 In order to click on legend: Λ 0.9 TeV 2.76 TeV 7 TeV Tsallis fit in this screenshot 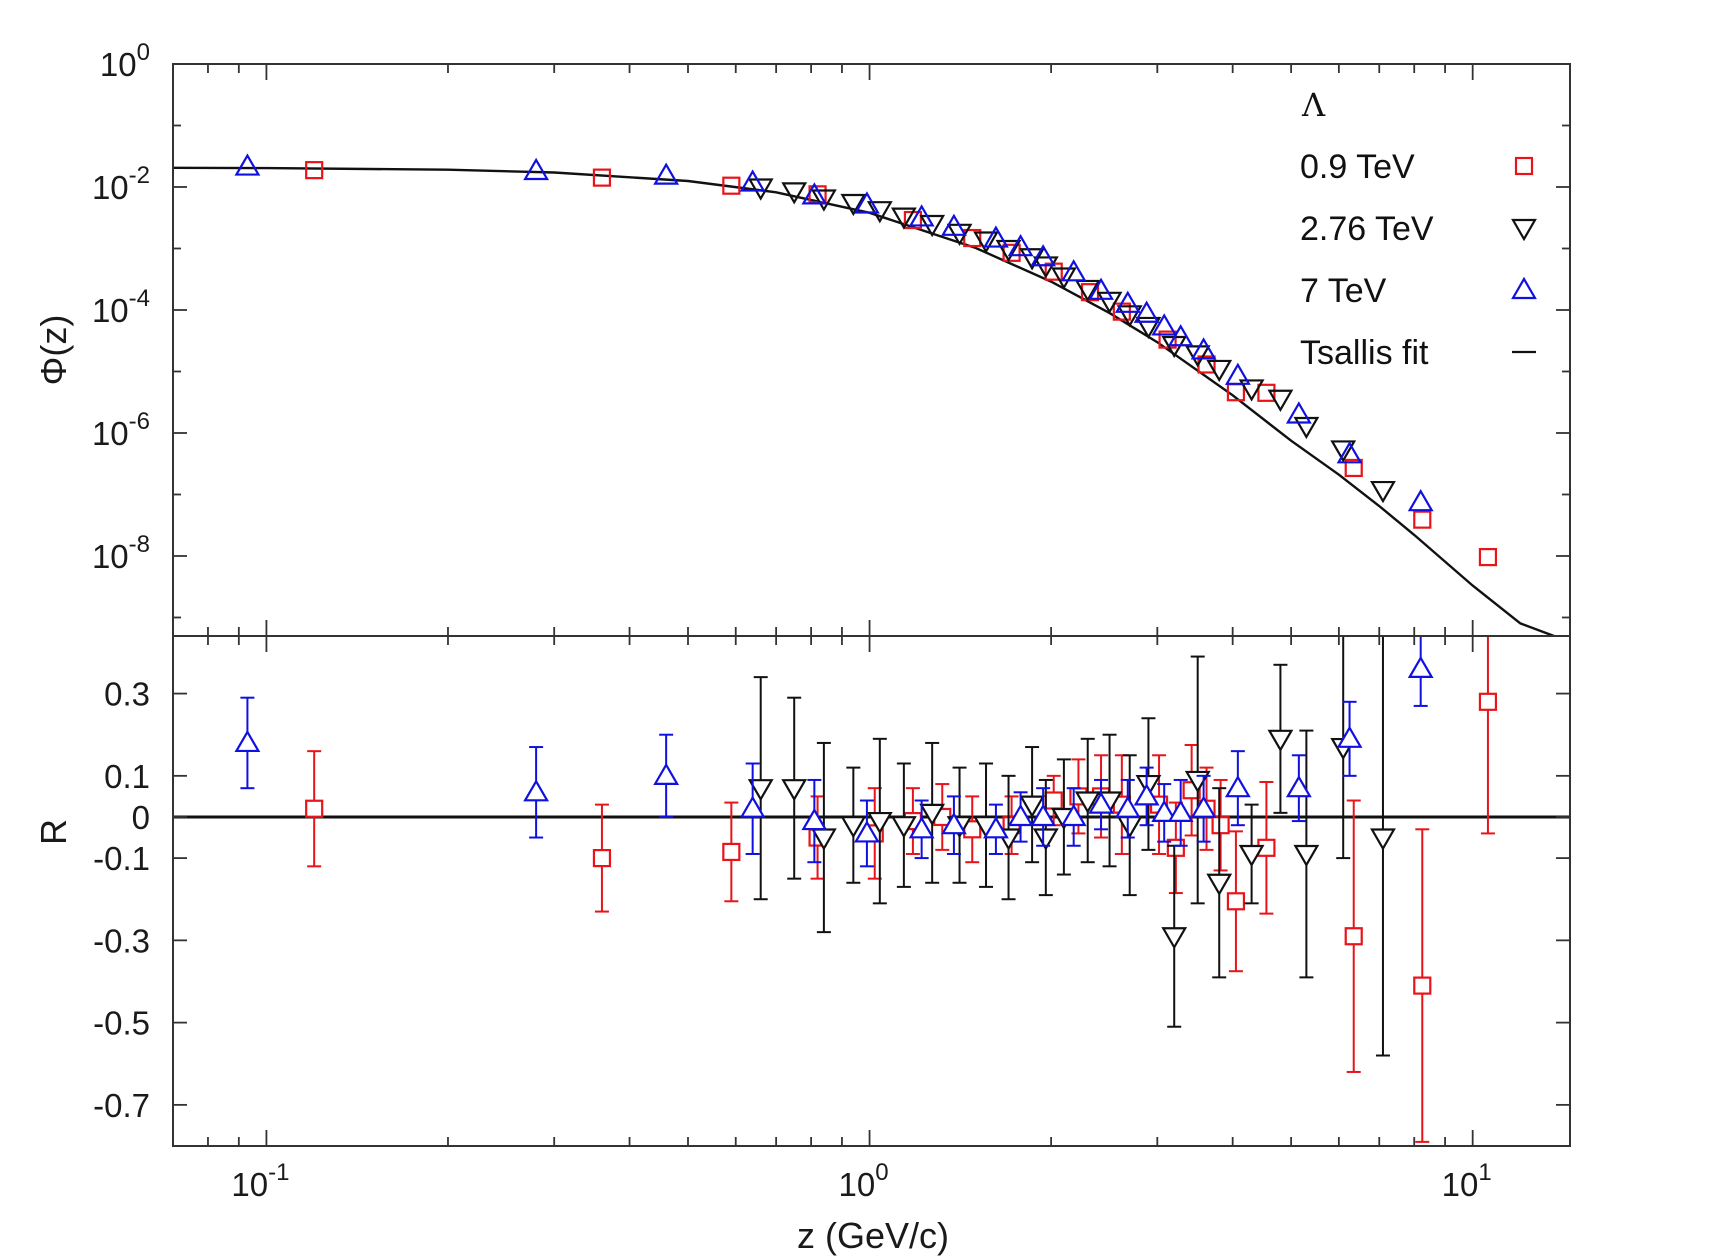, I will do `click(1418, 229)`.